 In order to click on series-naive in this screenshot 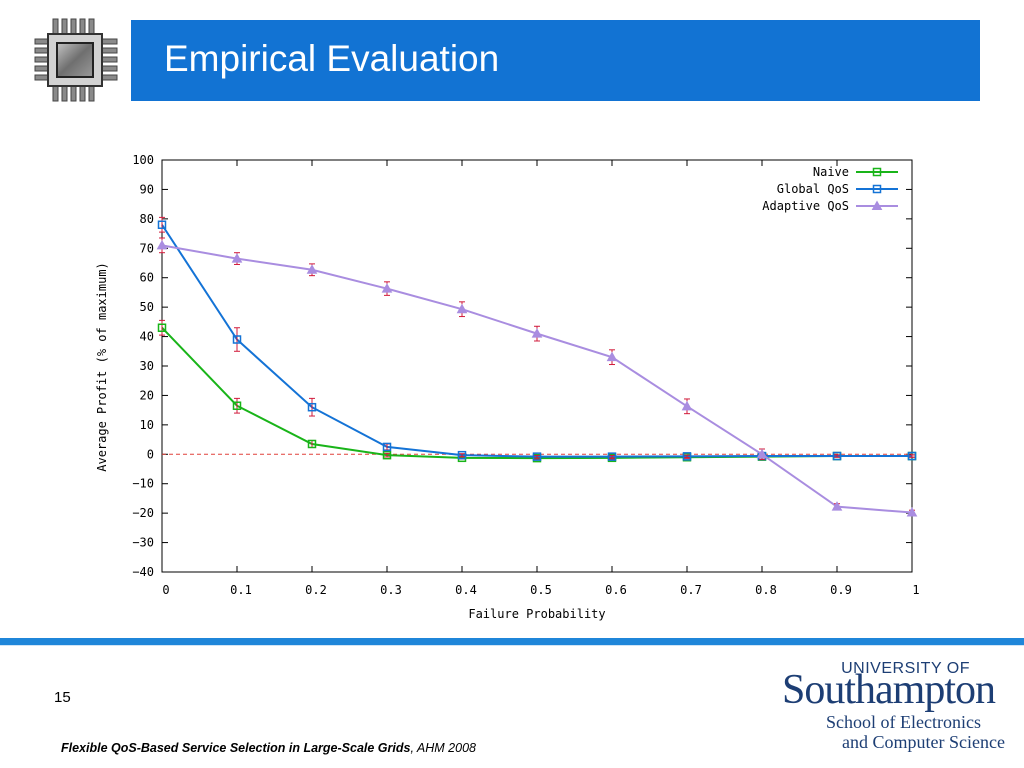, I will do `click(537, 391)`.